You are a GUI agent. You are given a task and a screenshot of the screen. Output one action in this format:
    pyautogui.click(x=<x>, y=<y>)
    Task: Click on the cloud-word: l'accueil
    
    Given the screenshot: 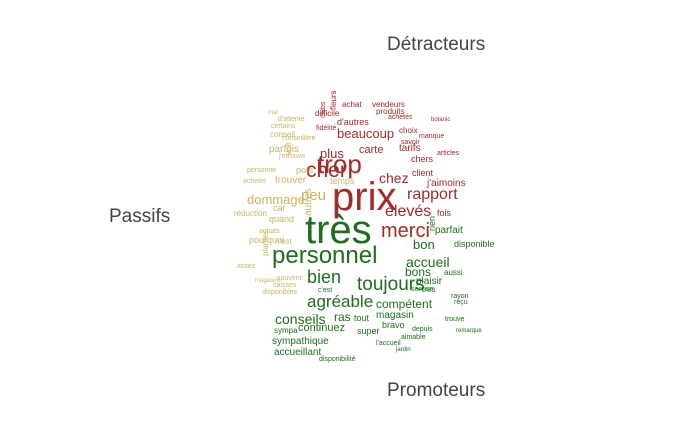 What is the action you would take?
    pyautogui.click(x=388, y=343)
    